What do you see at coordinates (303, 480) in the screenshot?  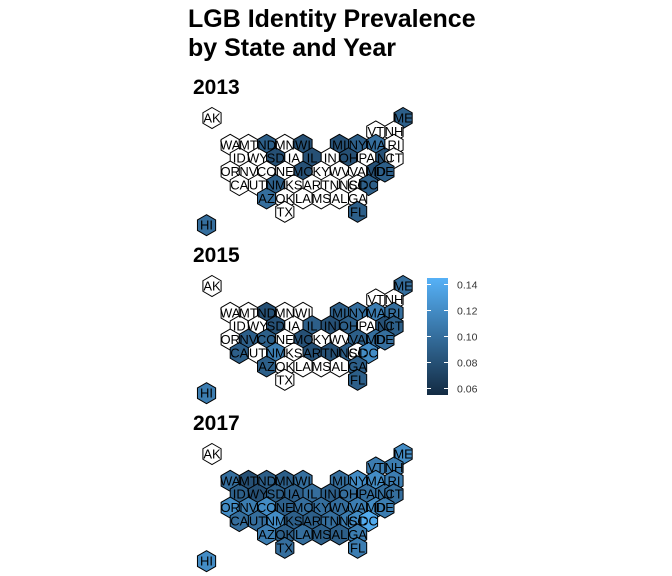 I see `state-label-wi-2017: WI` at bounding box center [303, 480].